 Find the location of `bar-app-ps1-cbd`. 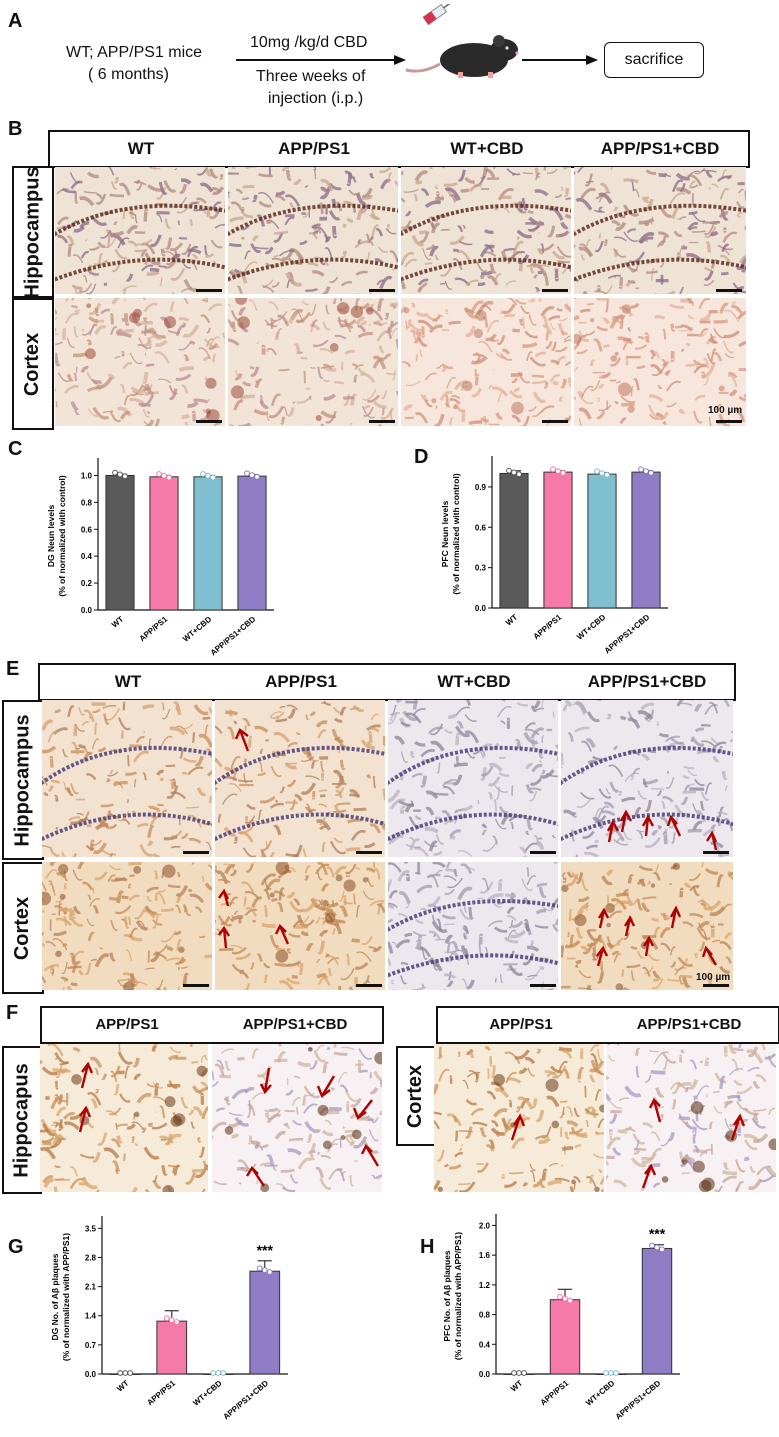

bar-app-ps1-cbd is located at coordinates (646, 540).